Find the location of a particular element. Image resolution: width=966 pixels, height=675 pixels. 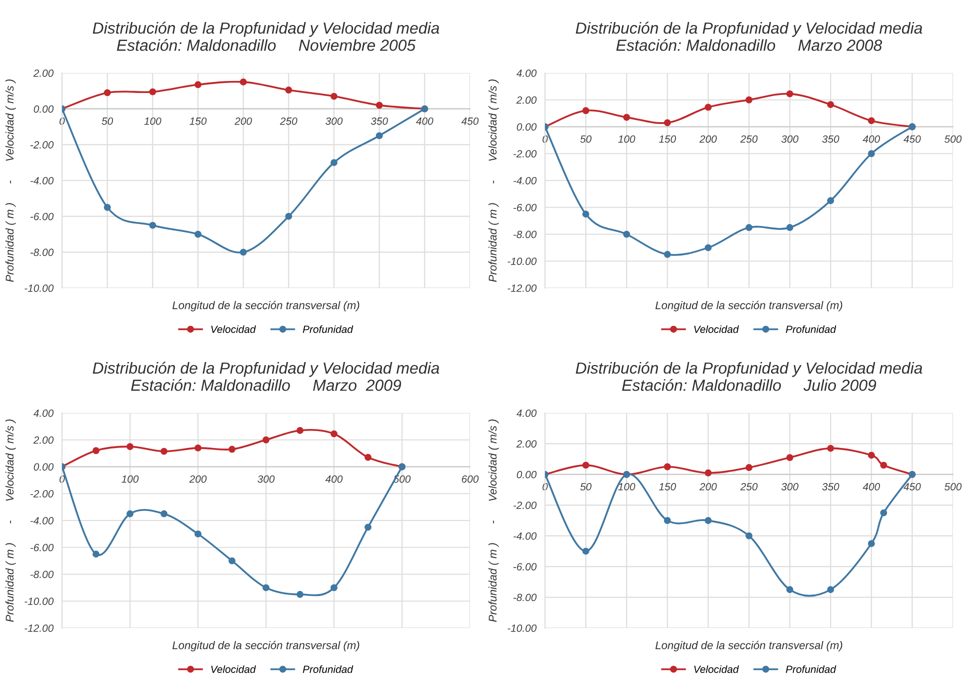

chart-title: Distribución de la Propfunidad y Velocidad media Estación: Maldonadillo Marzo 2008 is located at coordinates (749, 36).